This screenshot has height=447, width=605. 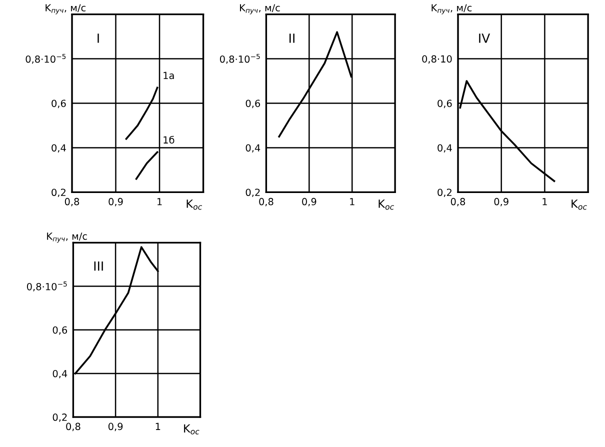 I want to click on annotation: III, so click(x=98, y=266).